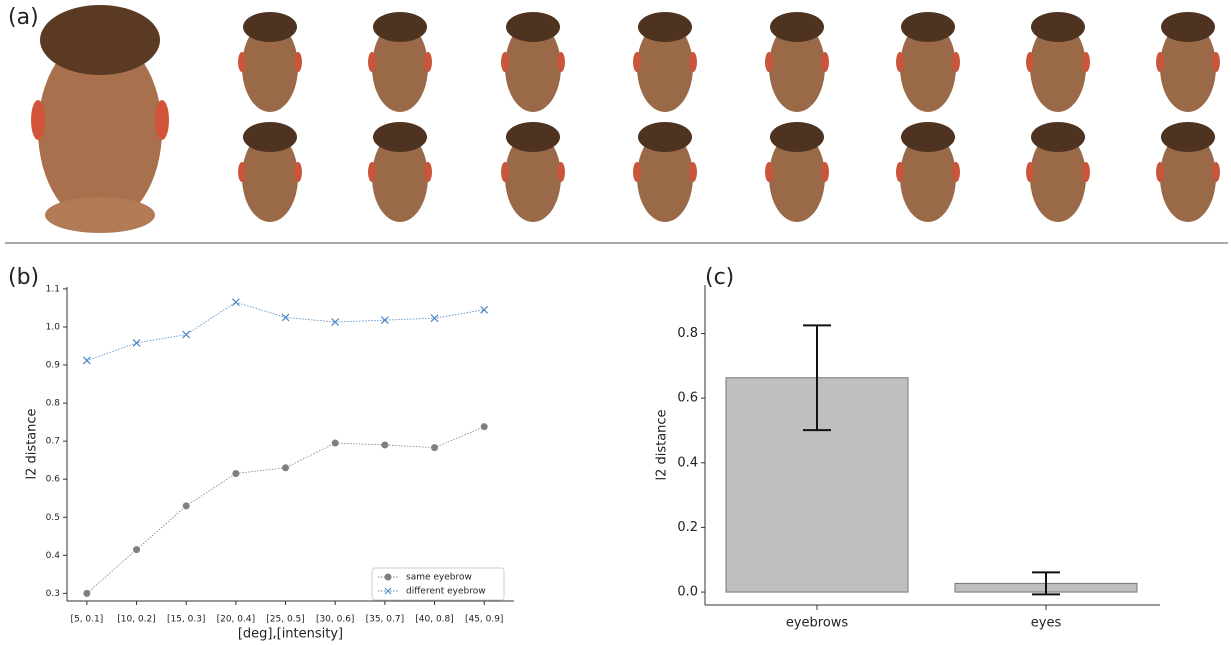 This screenshot has height=645, width=1231. What do you see at coordinates (687, 527) in the screenshot?
I see `y-tick-label: 0.2` at bounding box center [687, 527].